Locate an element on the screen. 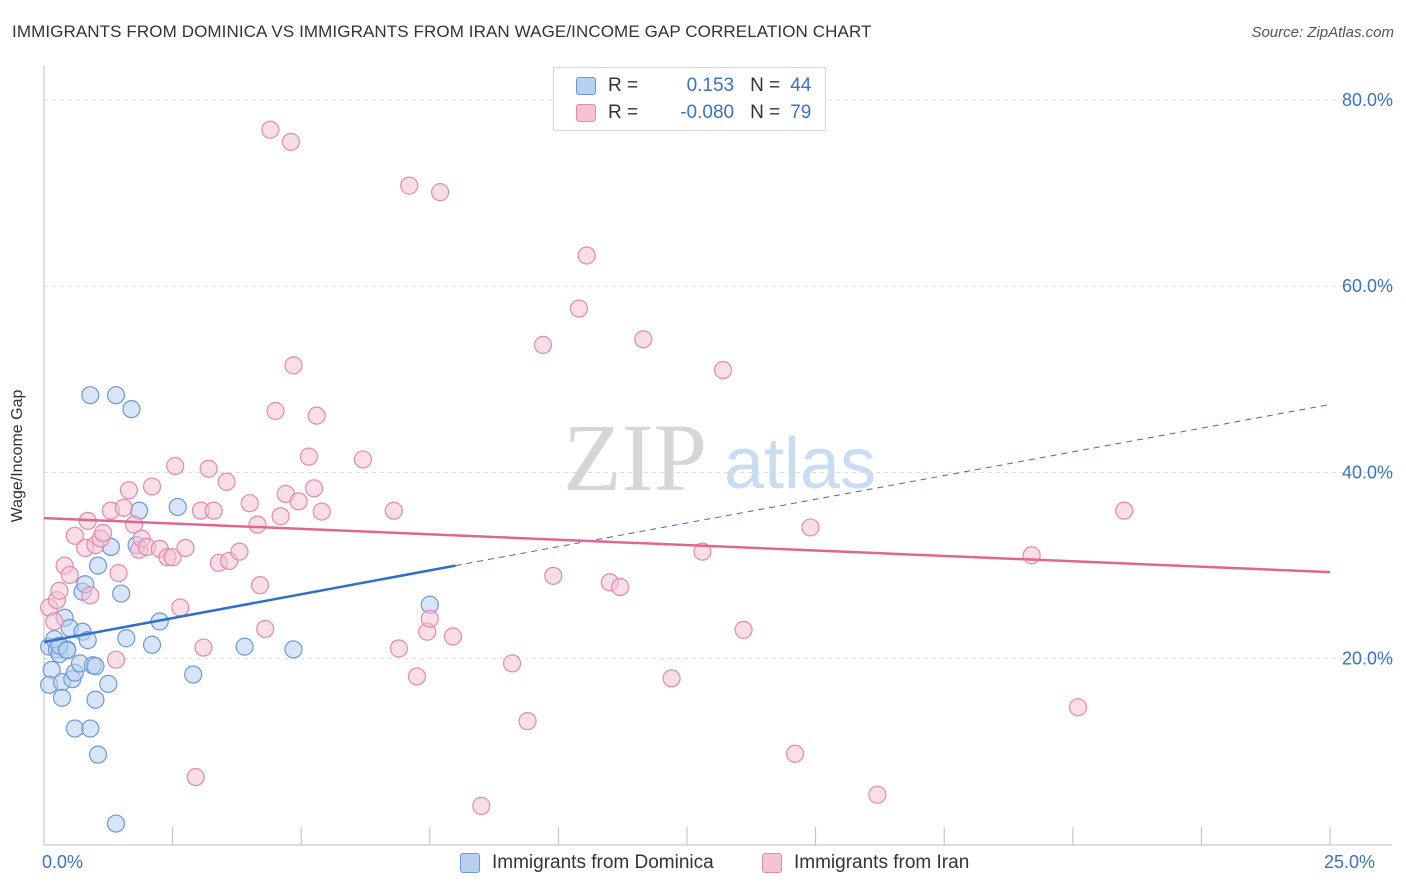 The width and height of the screenshot is (1406, 892). stats-row-iran: R = -0.080 N = 79 is located at coordinates (693, 113).